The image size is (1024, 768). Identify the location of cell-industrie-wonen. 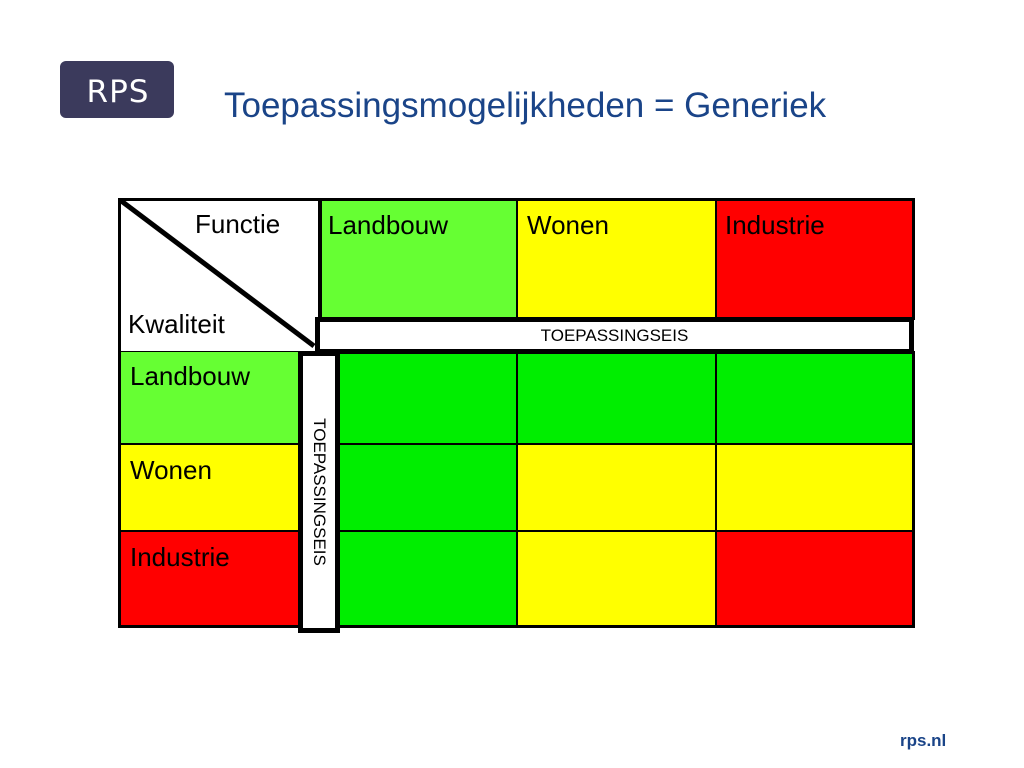
(616, 579).